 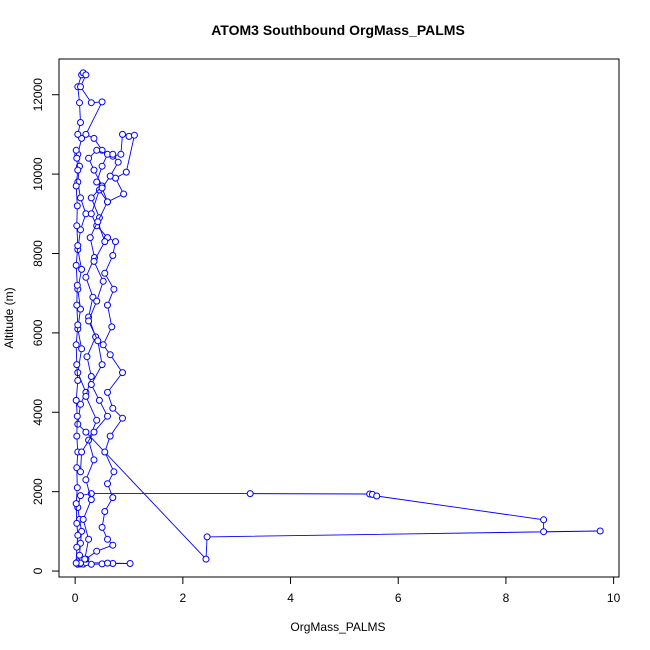 What do you see at coordinates (38, 412) in the screenshot?
I see `y-tick-label: 4000` at bounding box center [38, 412].